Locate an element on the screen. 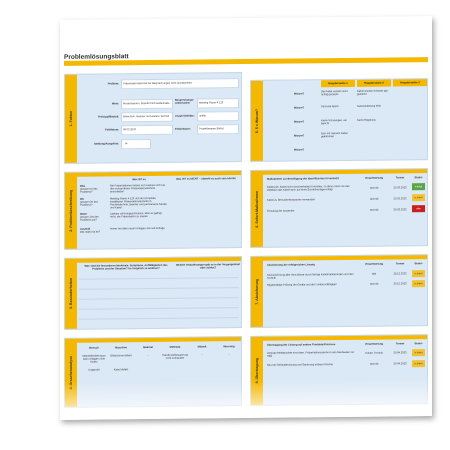  datum-label: Fehldatum: is located at coordinates (112, 130).